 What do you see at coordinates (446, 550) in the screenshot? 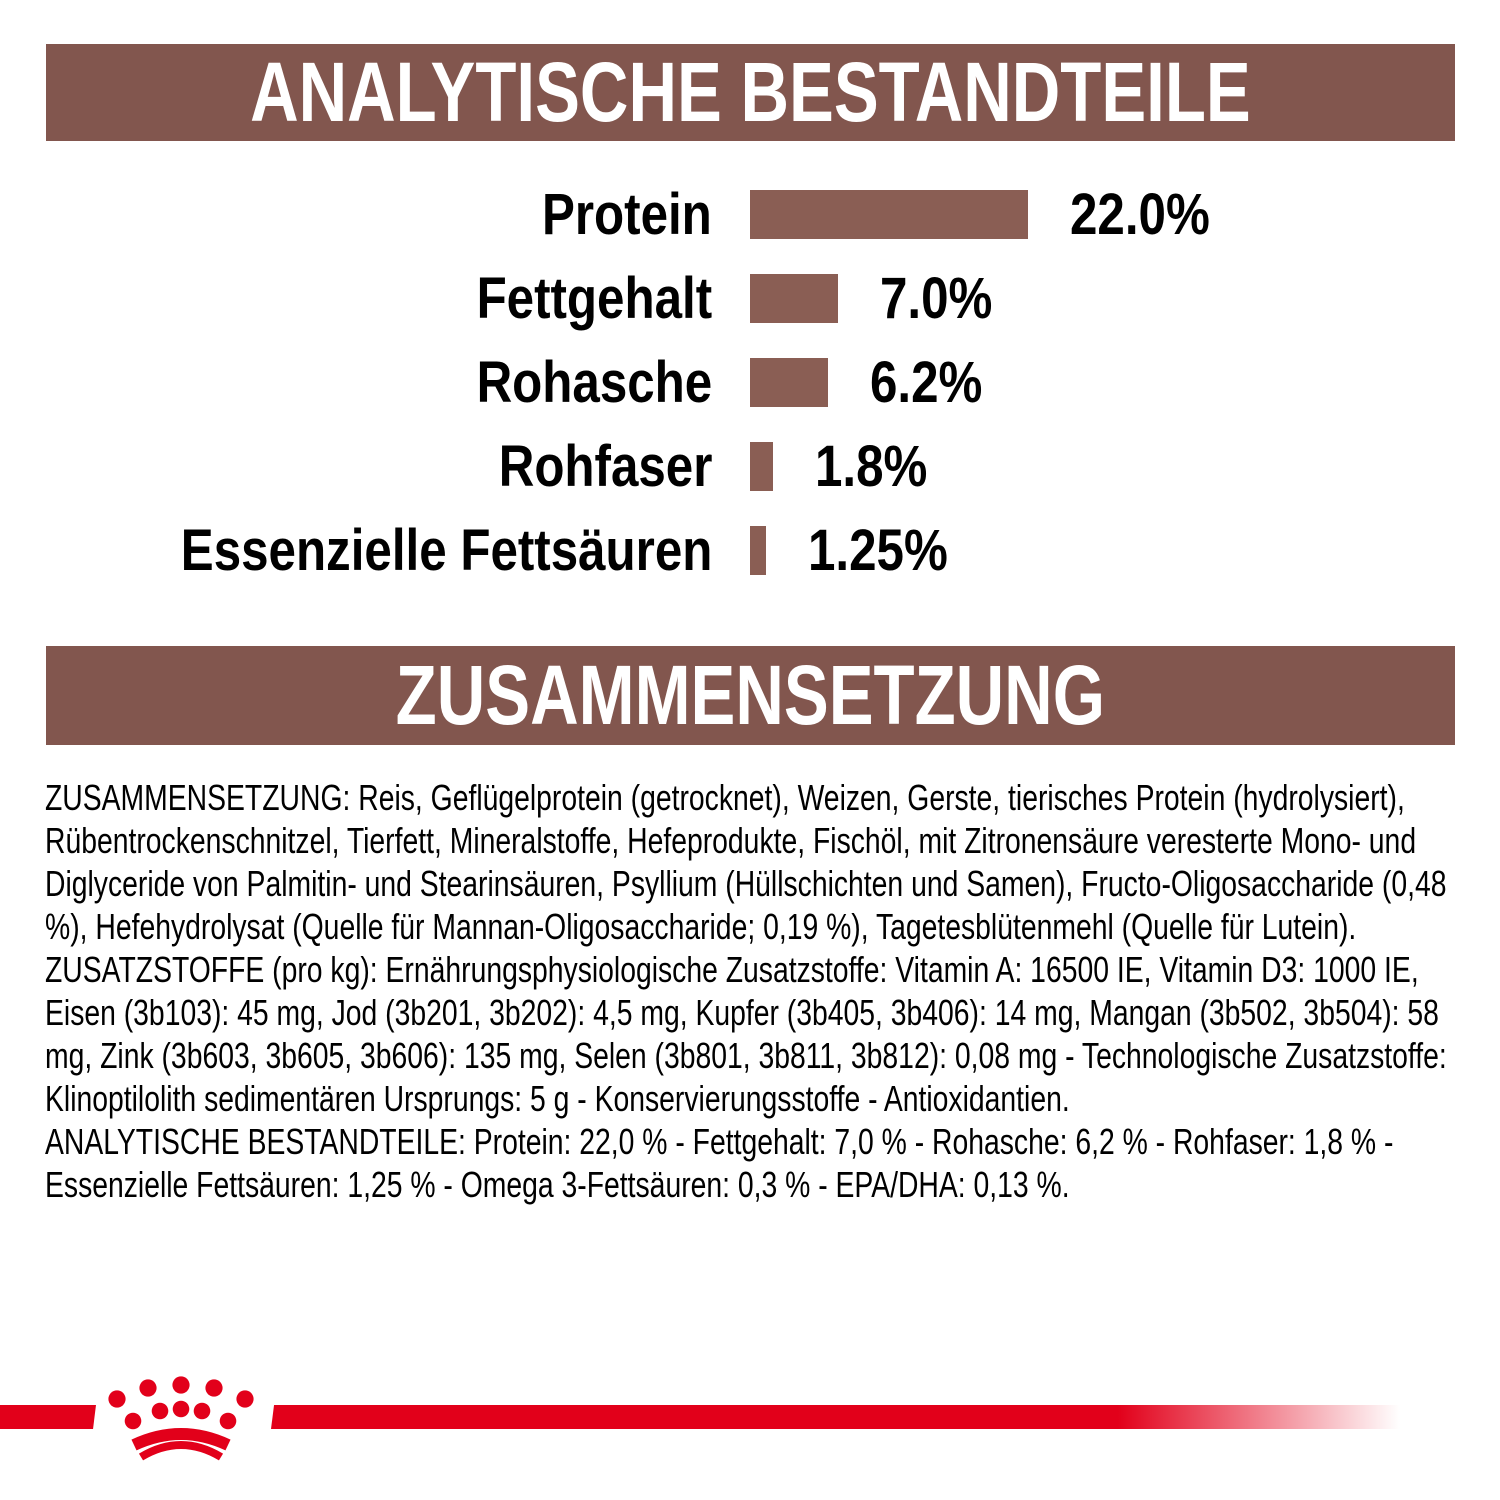
I see `chart-category-label: Essenzielle Fettsäuren` at bounding box center [446, 550].